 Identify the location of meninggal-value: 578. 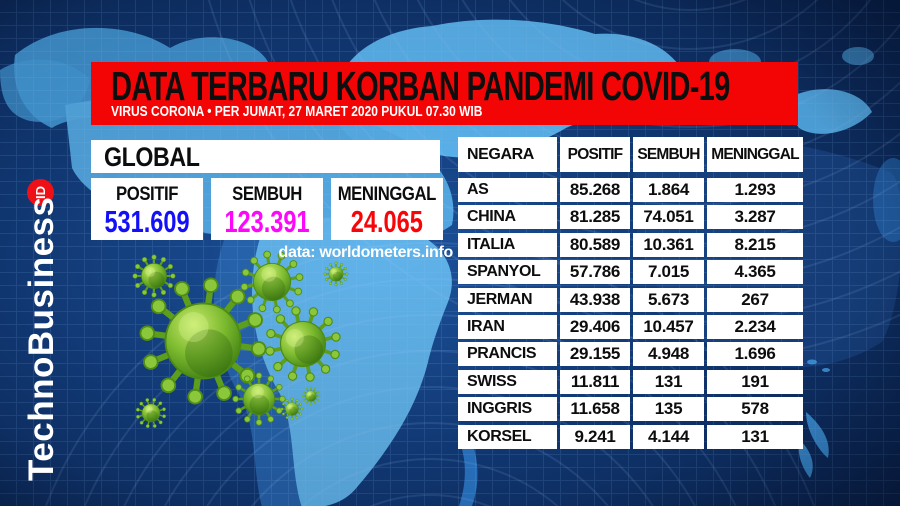
(755, 409).